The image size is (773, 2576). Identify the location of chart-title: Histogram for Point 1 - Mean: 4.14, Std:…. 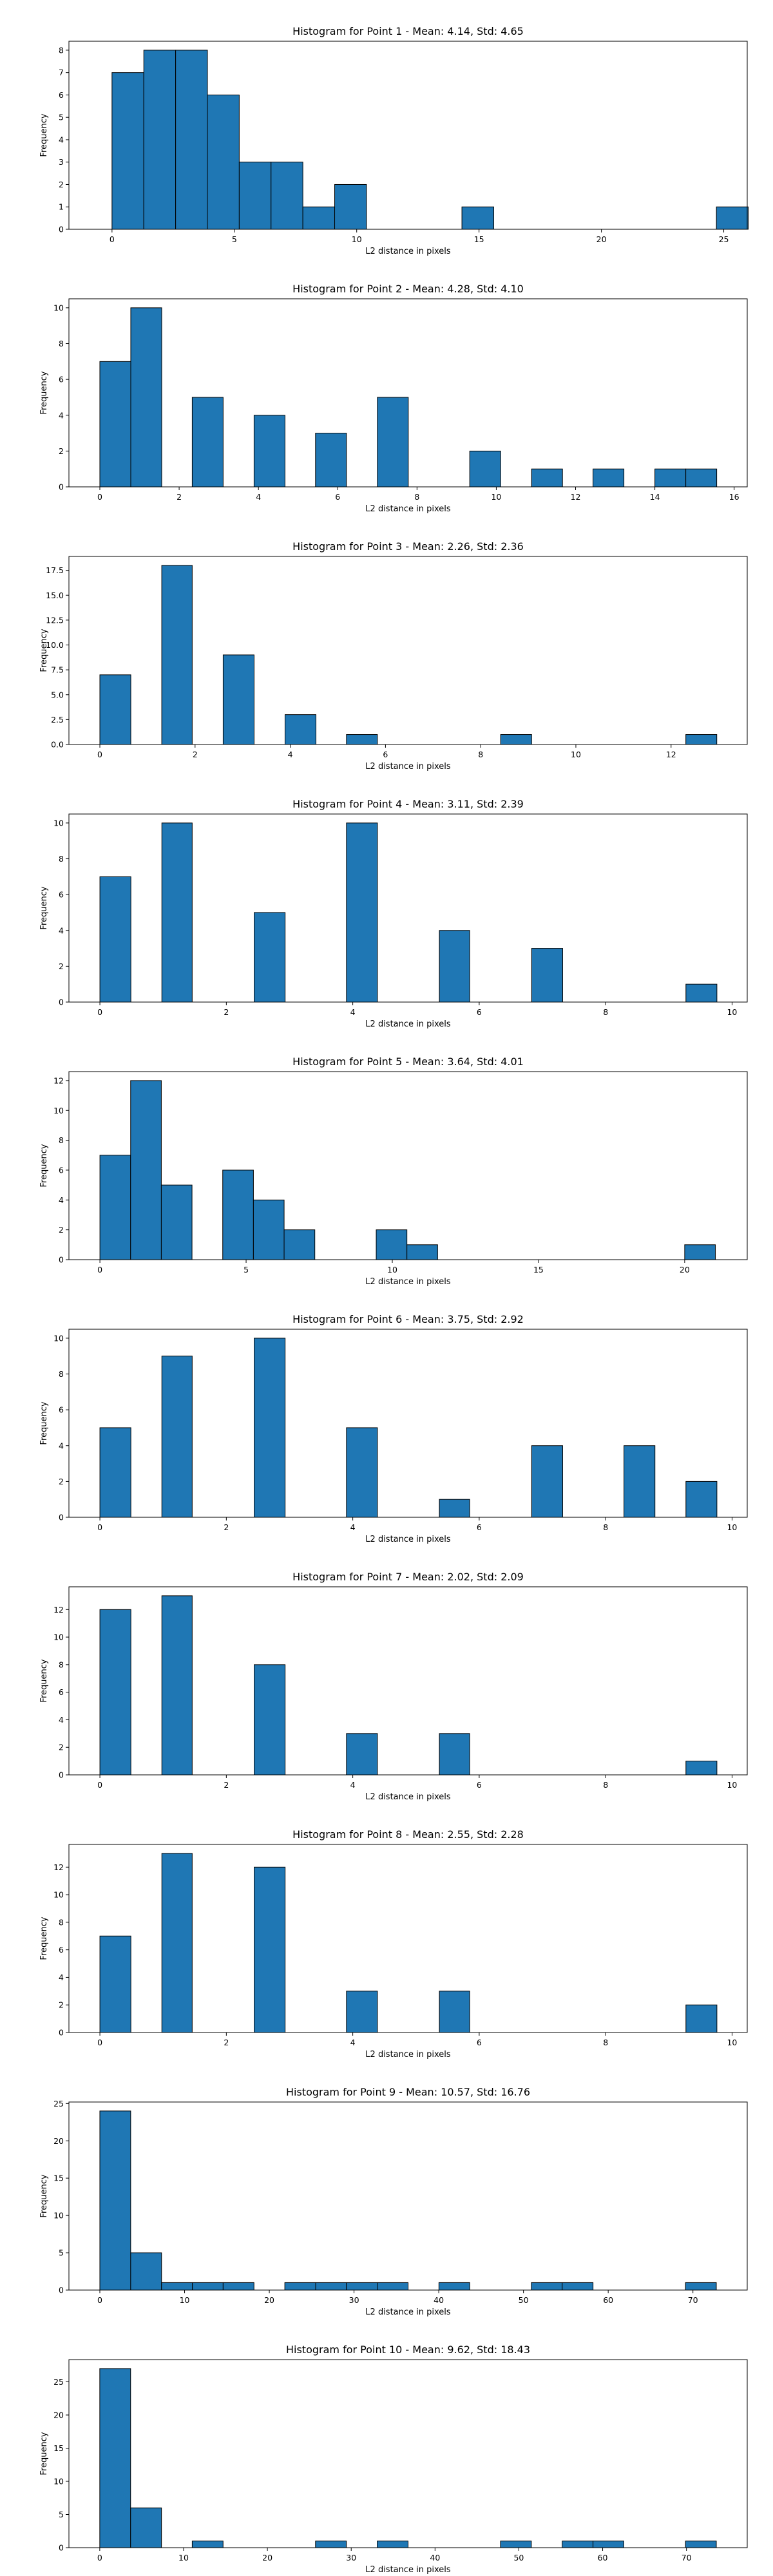
(408, 31).